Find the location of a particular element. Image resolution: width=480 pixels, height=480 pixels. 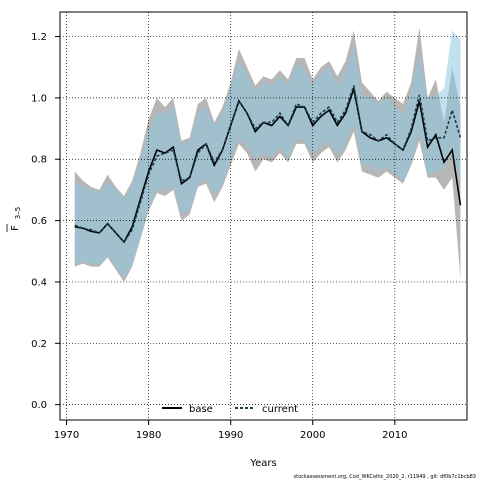

x-axis: 1970 1980 1990 2000 2010 is located at coordinates (231, 430).